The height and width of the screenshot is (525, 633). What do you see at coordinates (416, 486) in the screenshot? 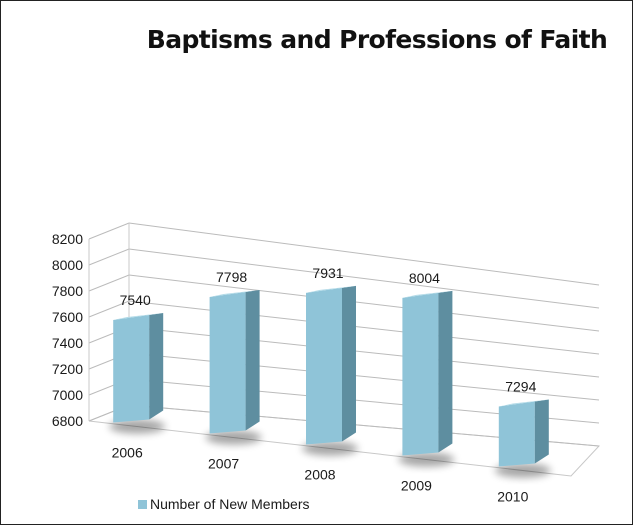
I see `x-tick-label: 2009` at bounding box center [416, 486].